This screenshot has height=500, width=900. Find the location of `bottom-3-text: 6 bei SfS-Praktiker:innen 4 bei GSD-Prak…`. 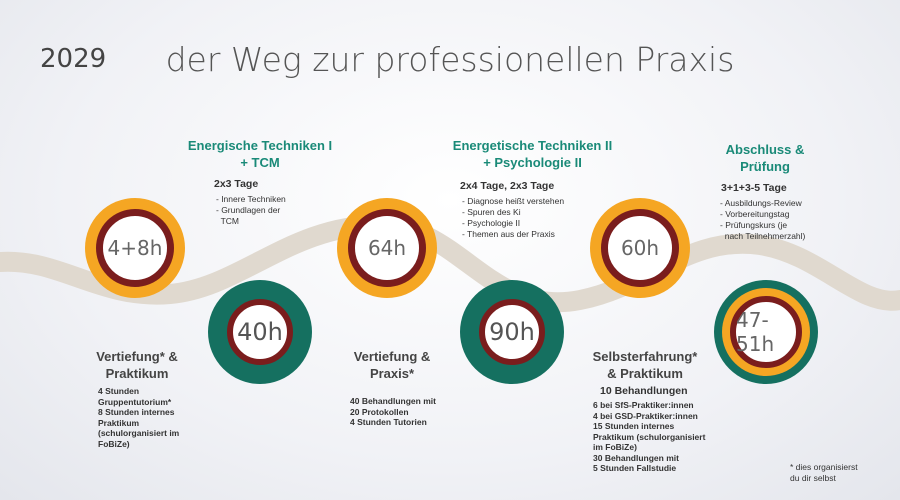

bottom-3-text: 6 bei SfS-Praktiker:innen 4 bei GSD-Prak… is located at coordinates (649, 436).